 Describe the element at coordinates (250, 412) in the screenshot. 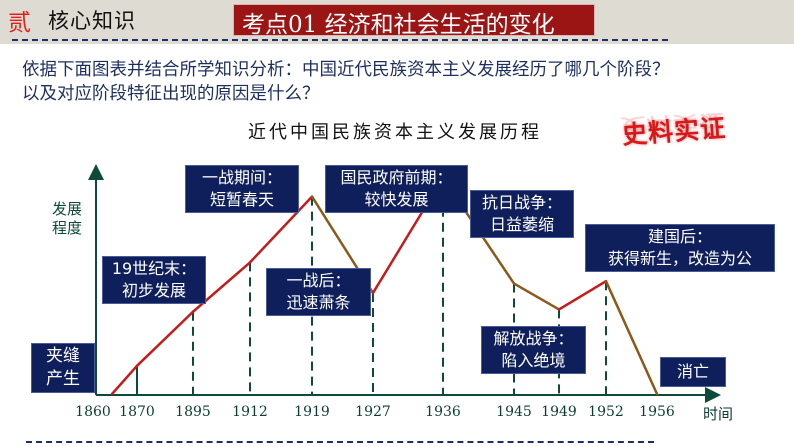

I see `x-tick-label: 1912` at that location.